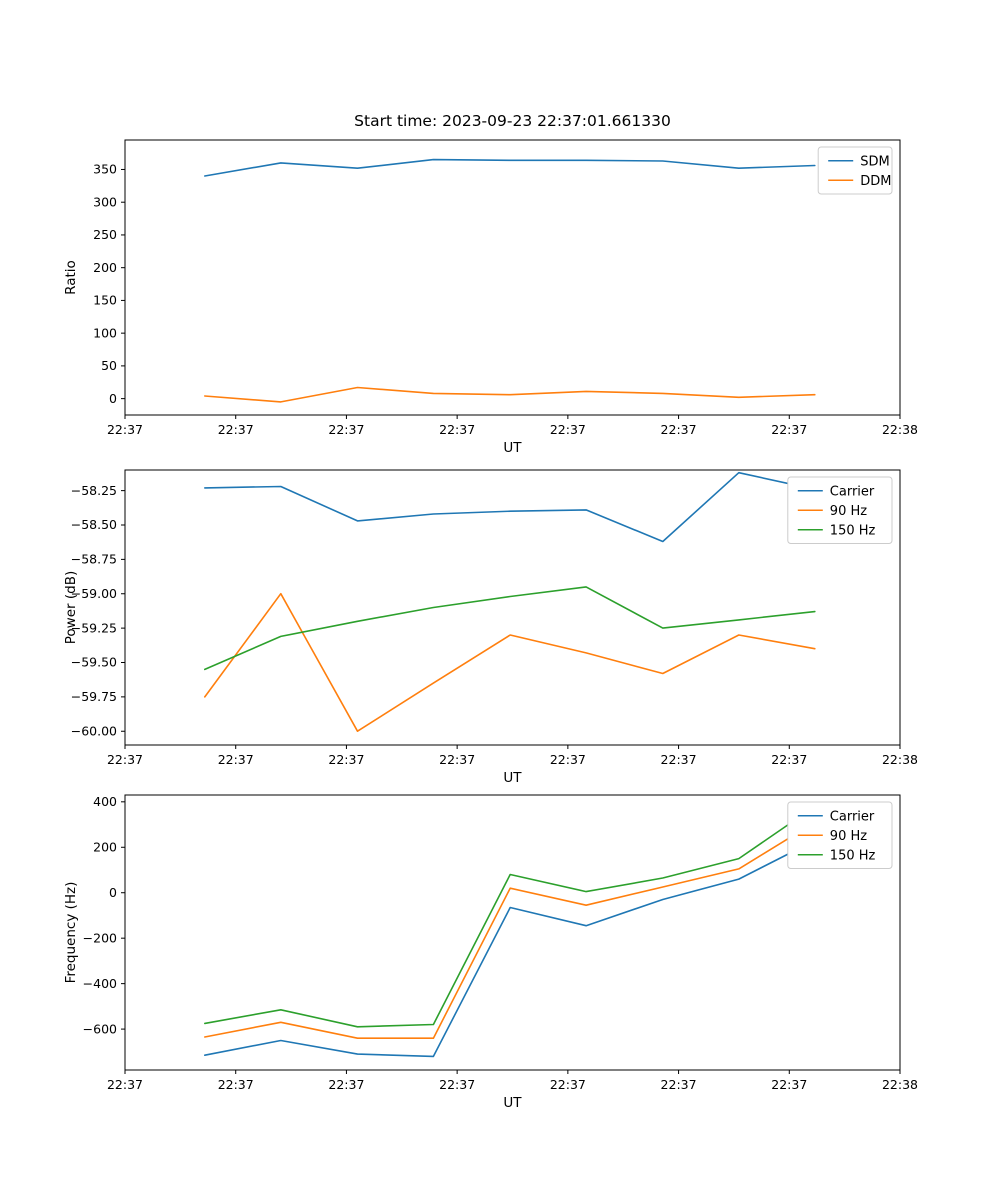 Image resolution: width=1000 pixels, height=1200 pixels. I want to click on y-tick-label: −400, so click(100, 983).